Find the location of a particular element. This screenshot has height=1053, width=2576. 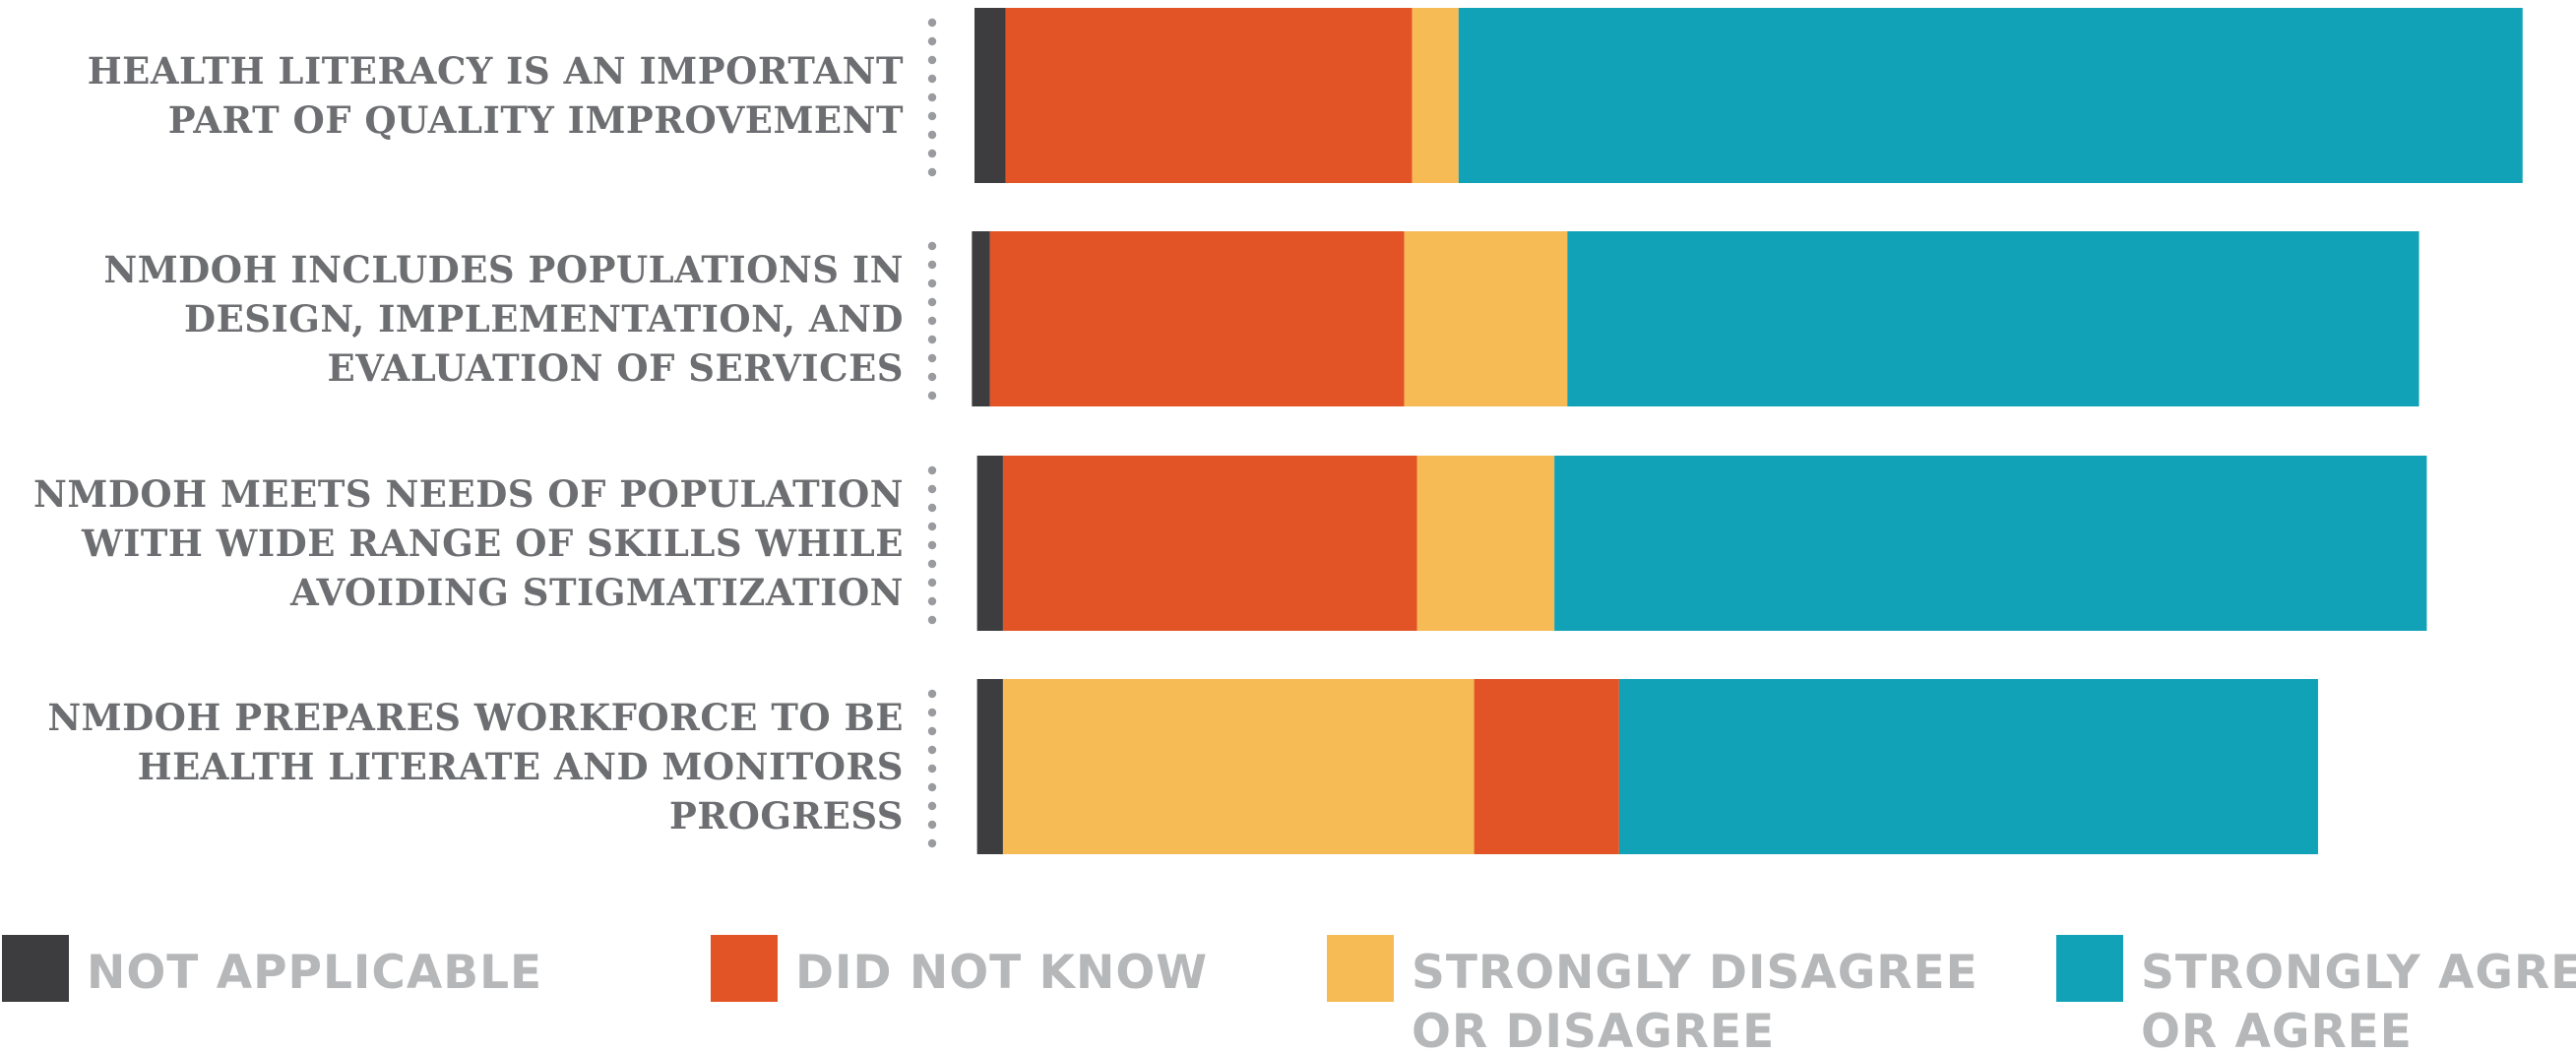

legend-item-strongly-disagree-or-disagree: STRONGLY DISAGREE OR DISAGREE is located at coordinates (1653, 994).